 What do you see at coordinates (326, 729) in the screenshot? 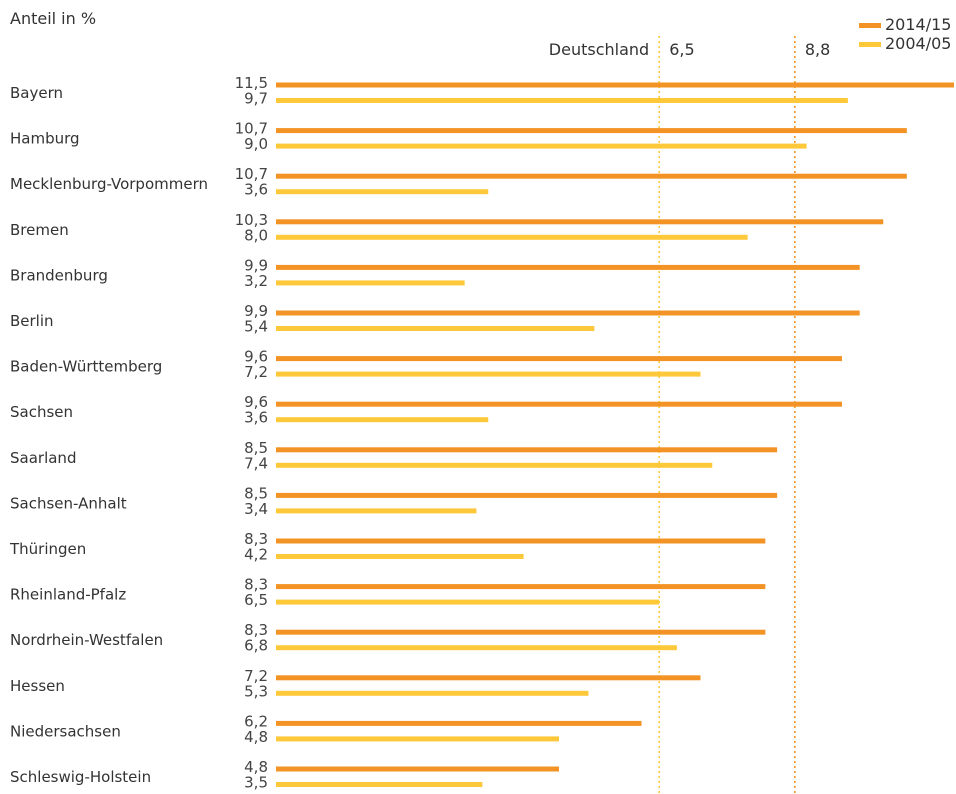
I see `row-14: Niedersachsen 6,24,8` at bounding box center [326, 729].